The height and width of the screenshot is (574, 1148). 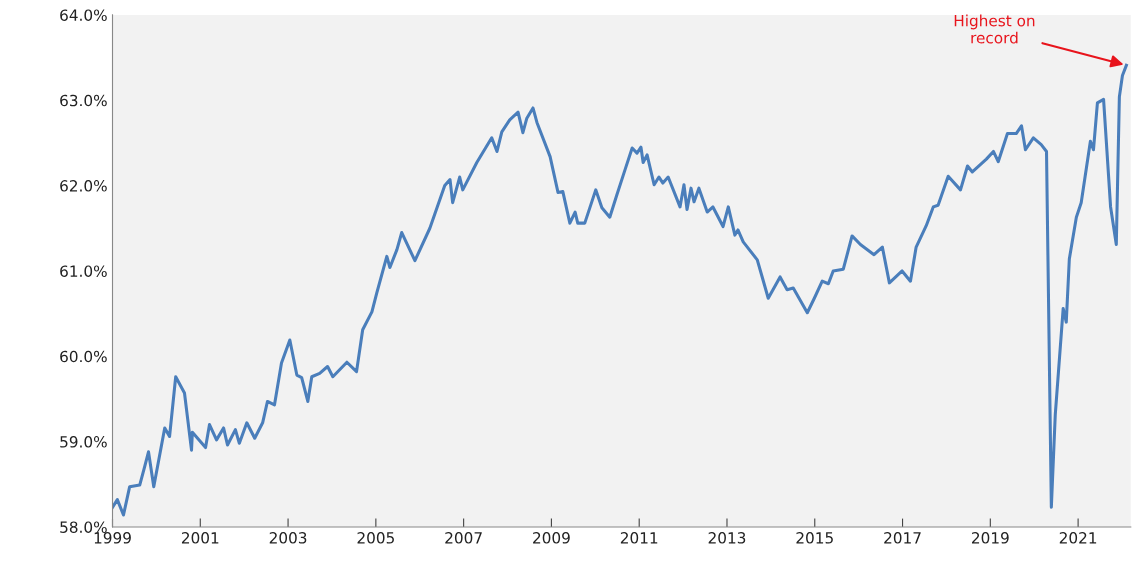 I want to click on x-tick-label: 2021, so click(x=1078, y=538).